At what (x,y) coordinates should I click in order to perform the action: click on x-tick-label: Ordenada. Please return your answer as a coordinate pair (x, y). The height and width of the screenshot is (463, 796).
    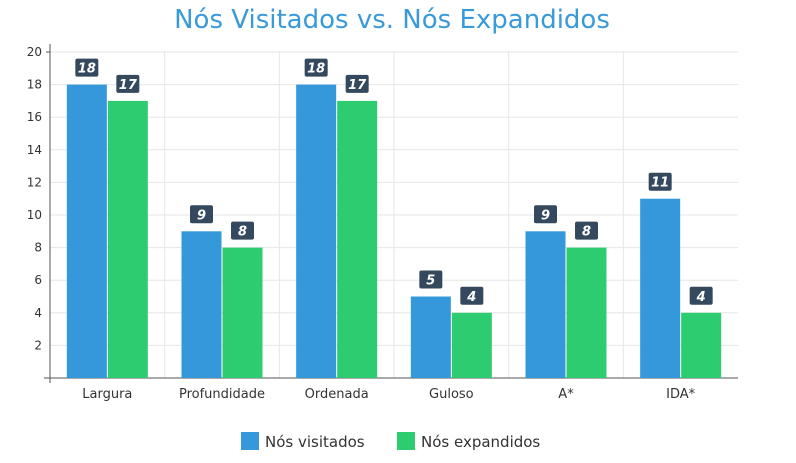
    Looking at the image, I should click on (337, 394).